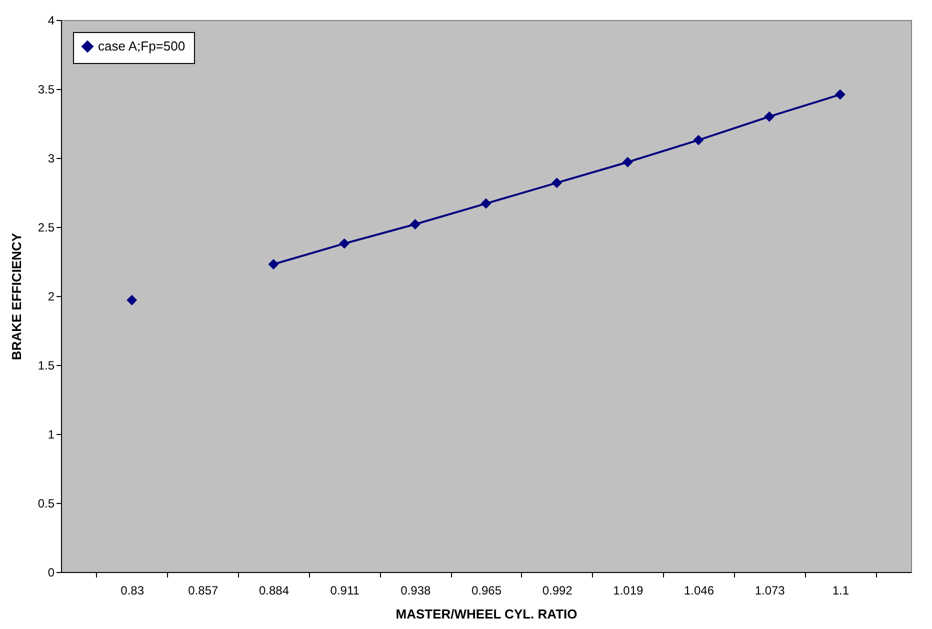 The width and height of the screenshot is (932, 629). Describe the element at coordinates (46, 365) in the screenshot. I see `y-tick-label: 1.5` at that location.